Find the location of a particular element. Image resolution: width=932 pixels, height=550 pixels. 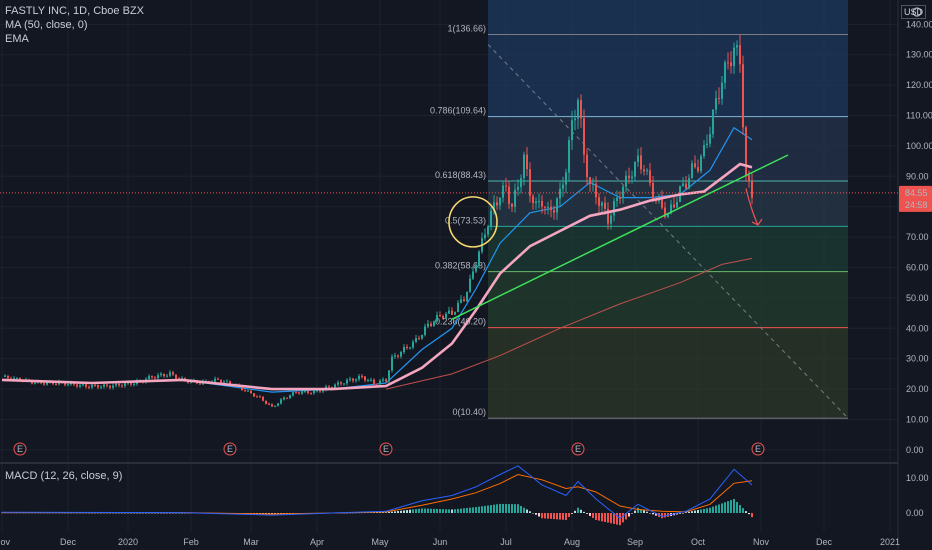

time-tick-label: Jul is located at coordinates (506, 542).